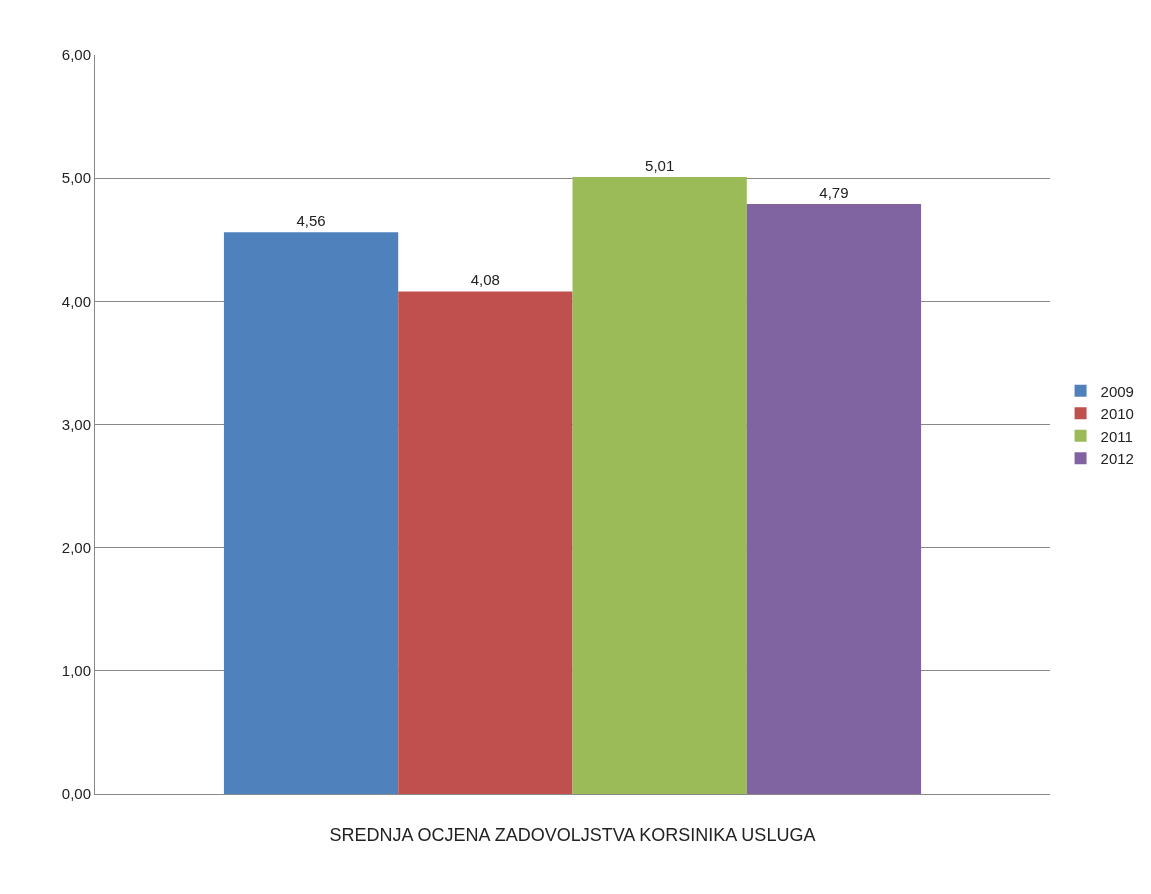  What do you see at coordinates (1117, 414) in the screenshot?
I see `legend-label: 2010` at bounding box center [1117, 414].